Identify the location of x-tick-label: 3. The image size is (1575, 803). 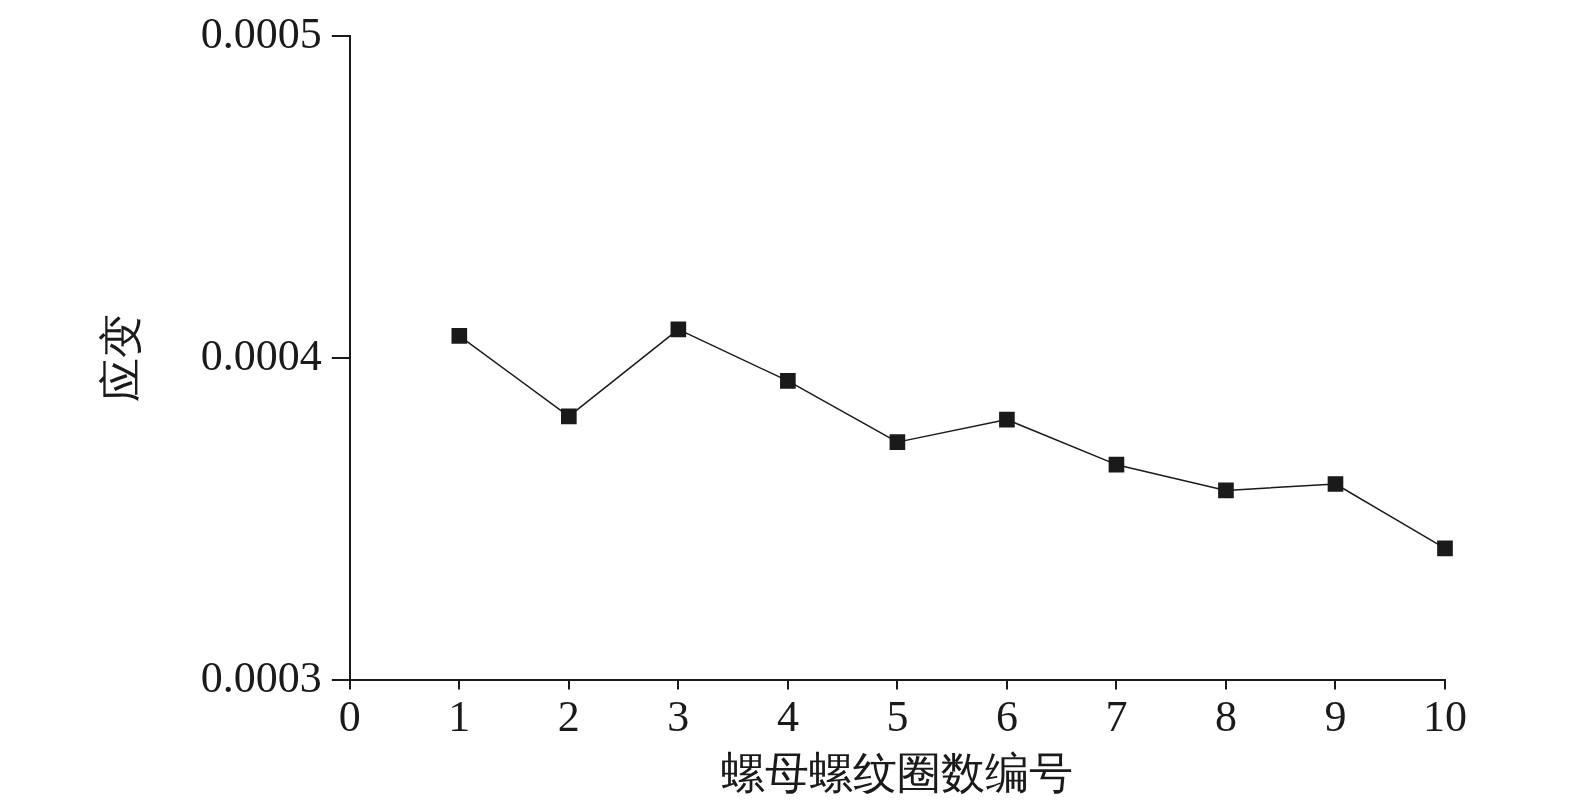
(678, 717).